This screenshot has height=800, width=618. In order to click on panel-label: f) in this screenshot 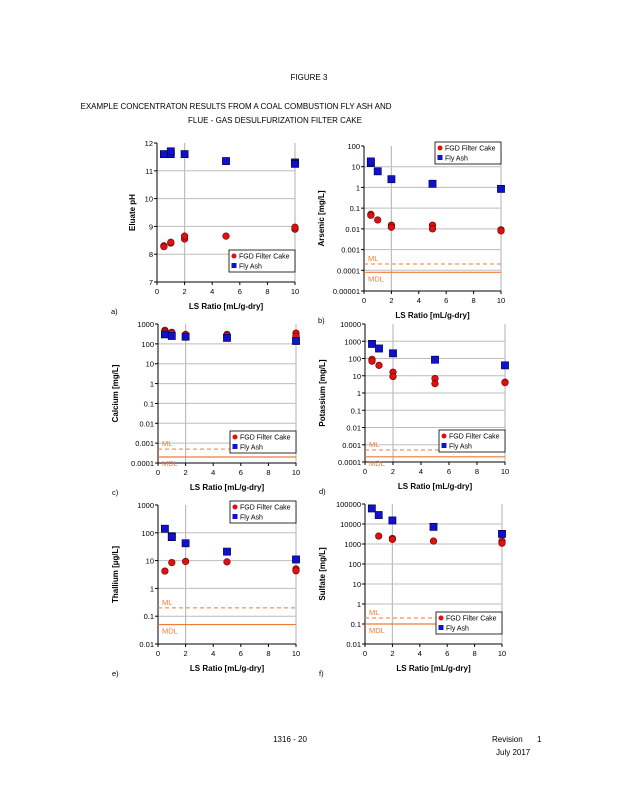, I will do `click(321, 673)`.